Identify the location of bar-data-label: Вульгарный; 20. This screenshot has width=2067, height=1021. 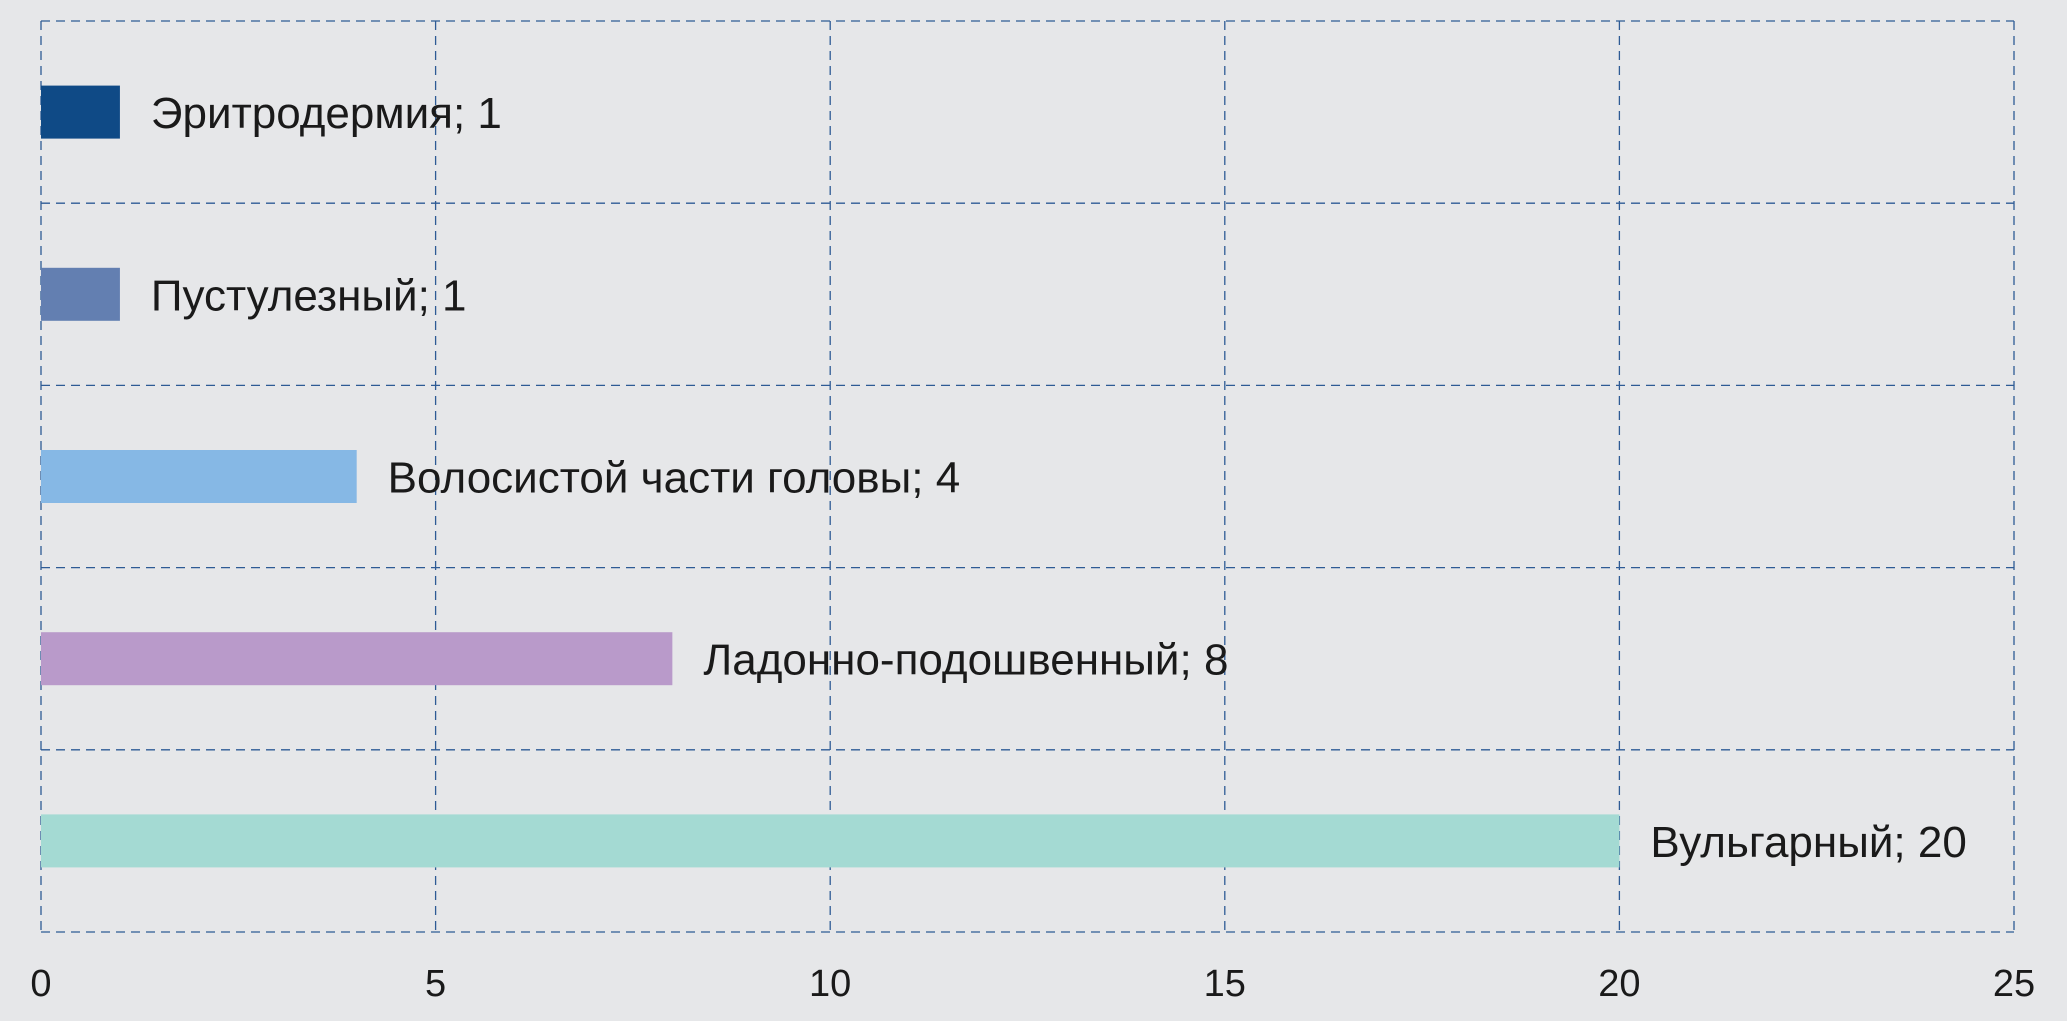
(1808, 842).